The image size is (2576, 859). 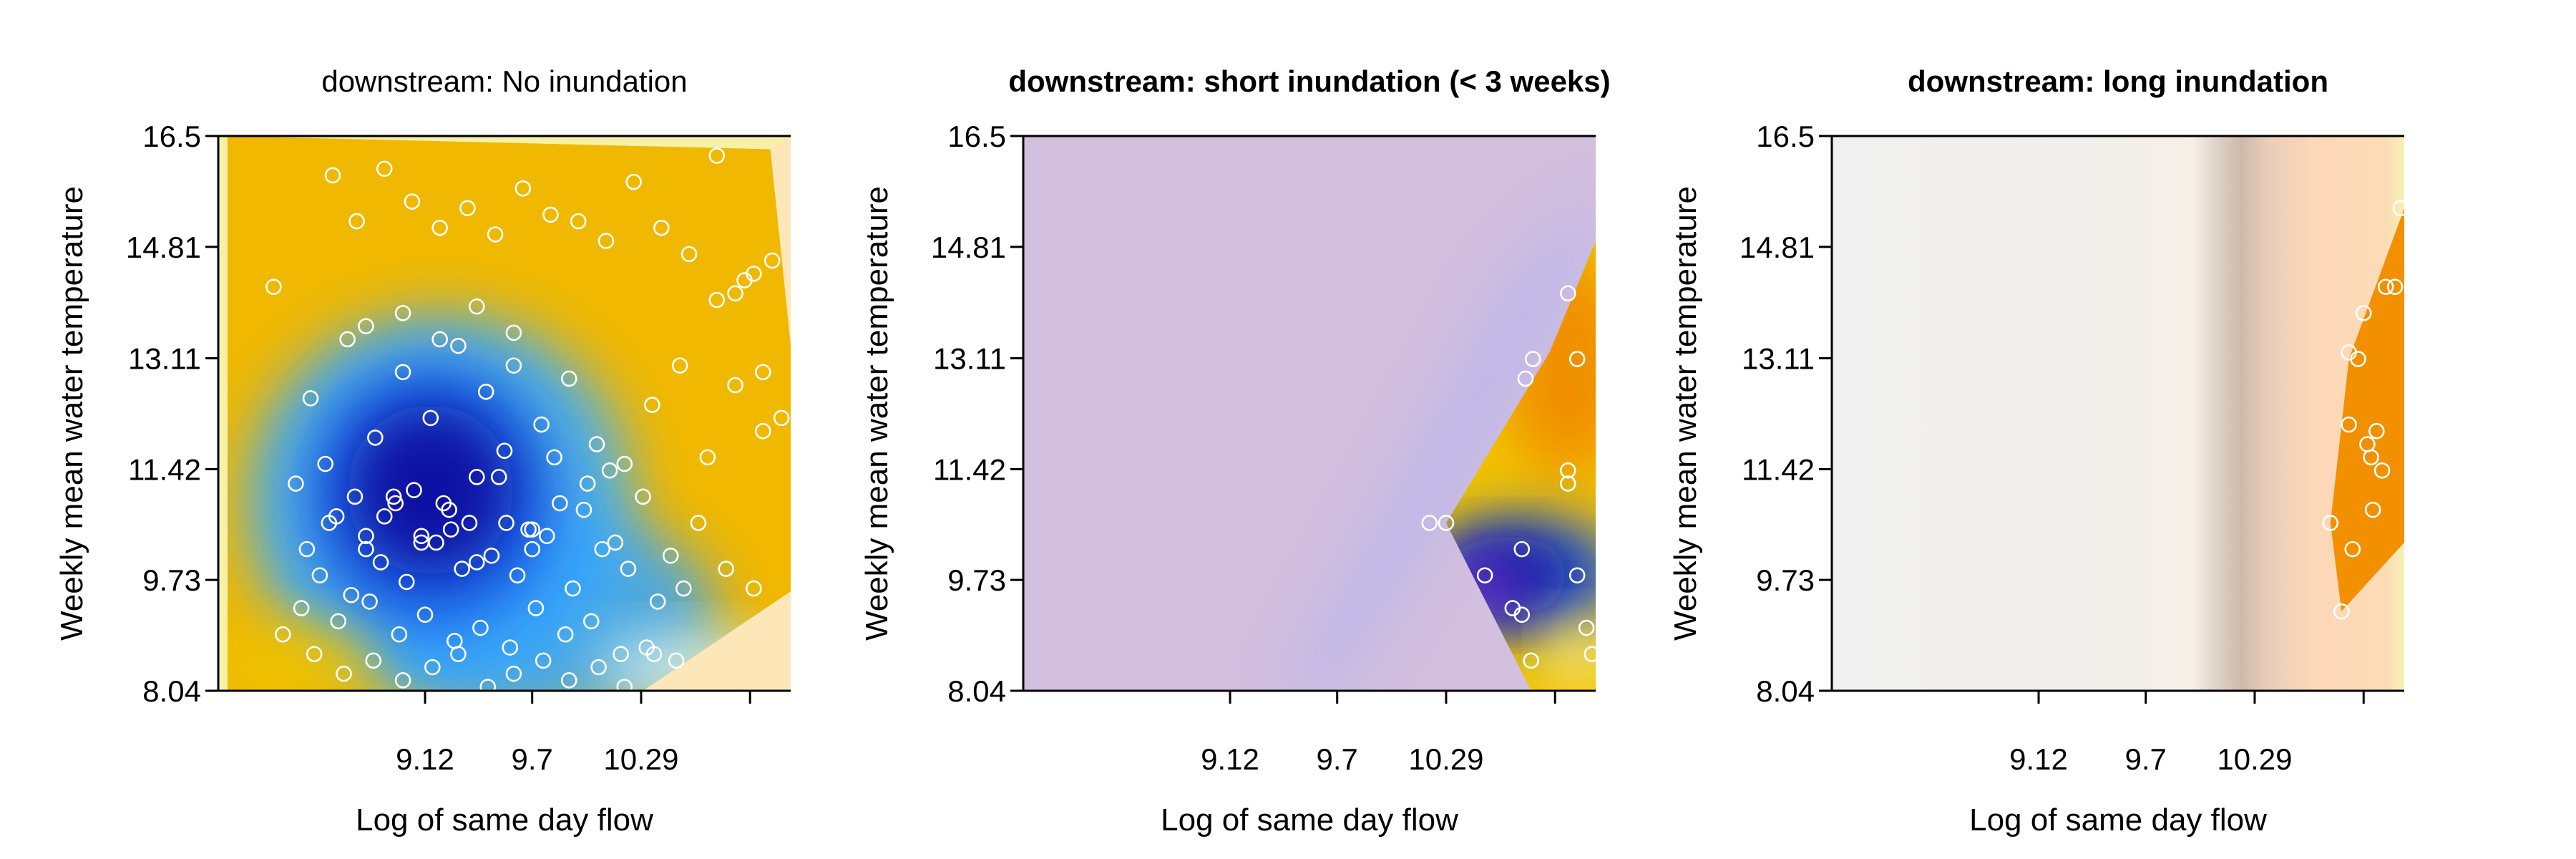 I want to click on x-tick-label: 10.29, so click(x=640, y=759).